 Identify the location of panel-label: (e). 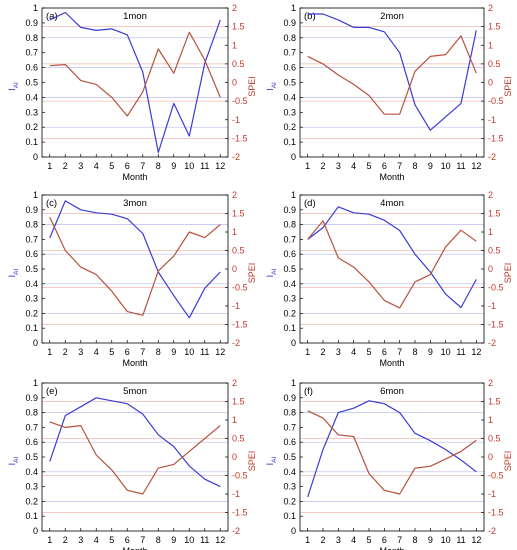
(52, 391).